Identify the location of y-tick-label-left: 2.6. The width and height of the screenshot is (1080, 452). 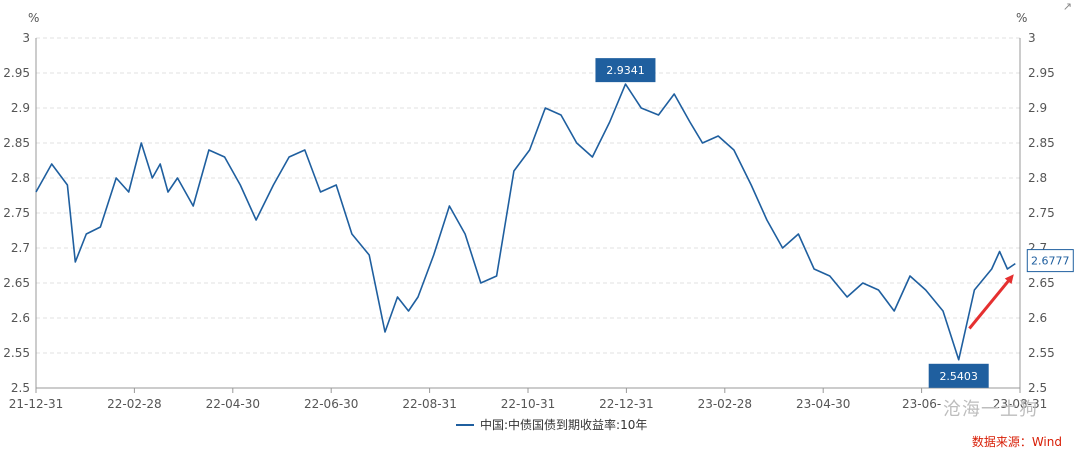
(20, 318).